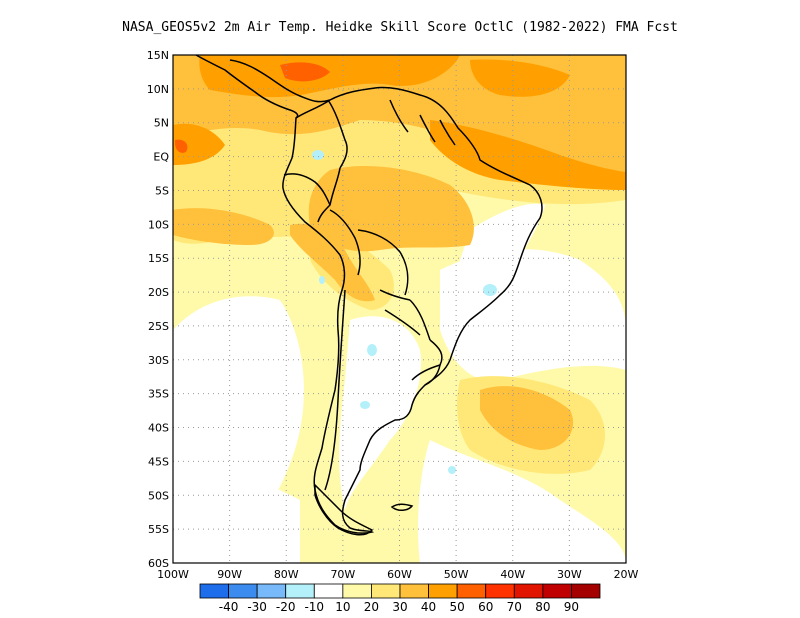  Describe the element at coordinates (380, 413) in the screenshot. I see `shade-white-argentina` at that location.